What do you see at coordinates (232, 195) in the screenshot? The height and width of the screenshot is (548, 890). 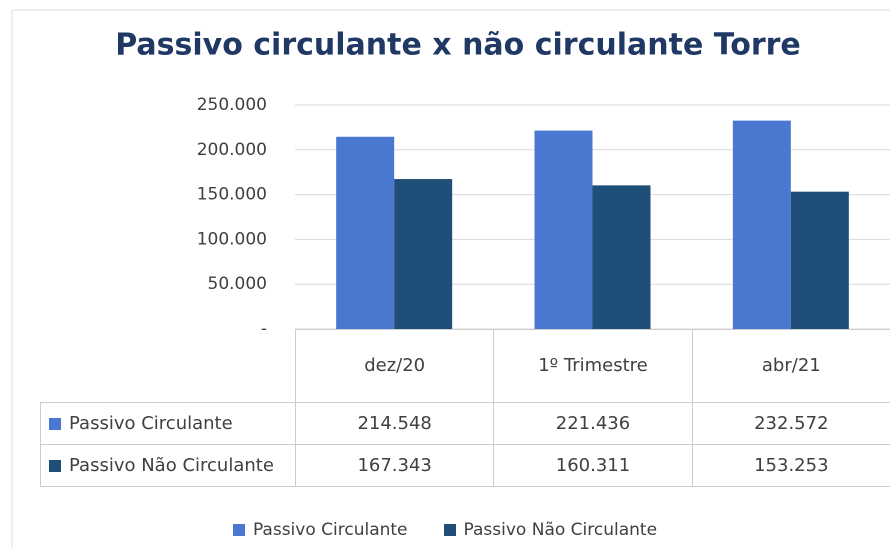 I see `y-tick-label: 150.000` at bounding box center [232, 195].